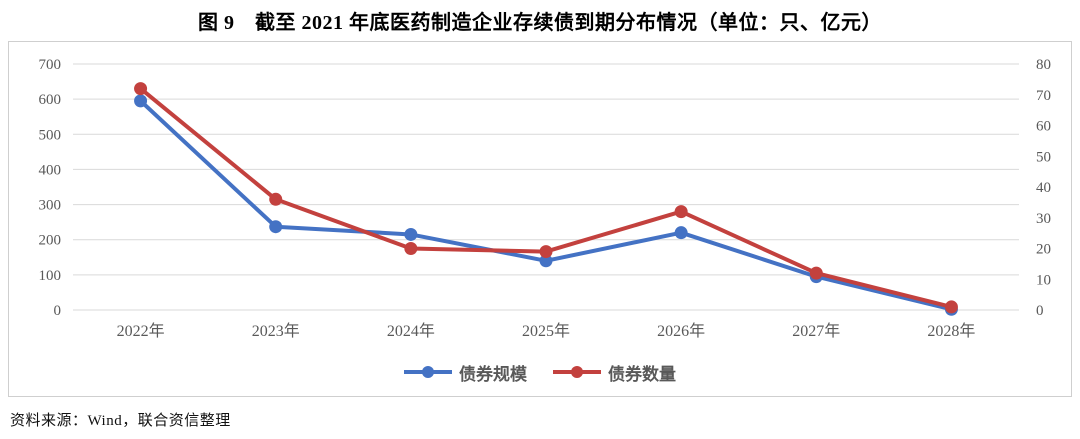 Image resolution: width=1080 pixels, height=439 pixels. What do you see at coordinates (546, 331) in the screenshot?
I see `x-axis-label: 2025年` at bounding box center [546, 331].